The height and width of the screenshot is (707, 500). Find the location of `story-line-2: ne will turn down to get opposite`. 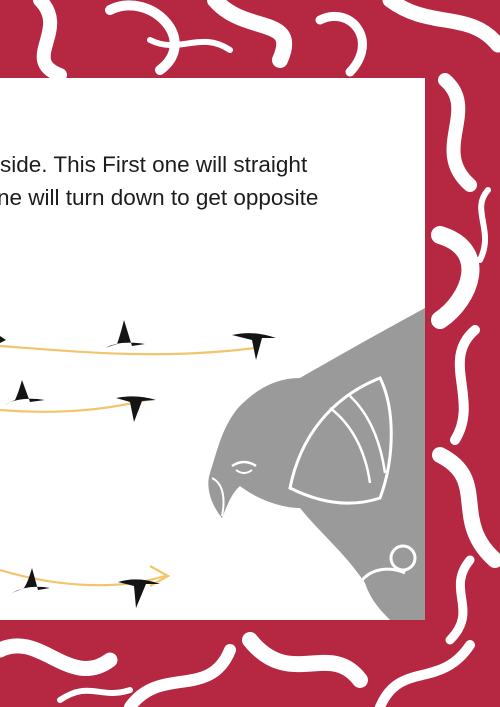

story-line-2: ne will turn down to get opposite is located at coordinates (159, 197).